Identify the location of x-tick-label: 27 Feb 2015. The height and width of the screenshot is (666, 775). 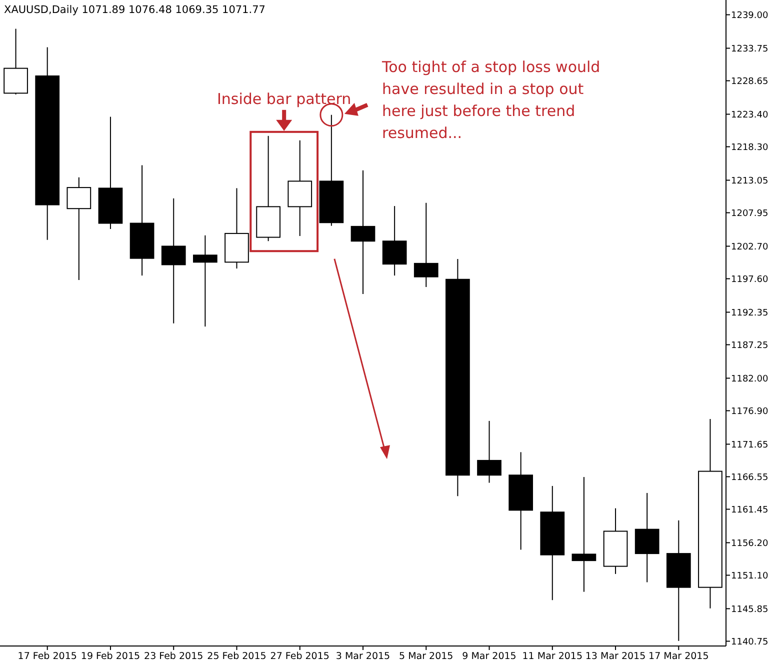
(300, 656).